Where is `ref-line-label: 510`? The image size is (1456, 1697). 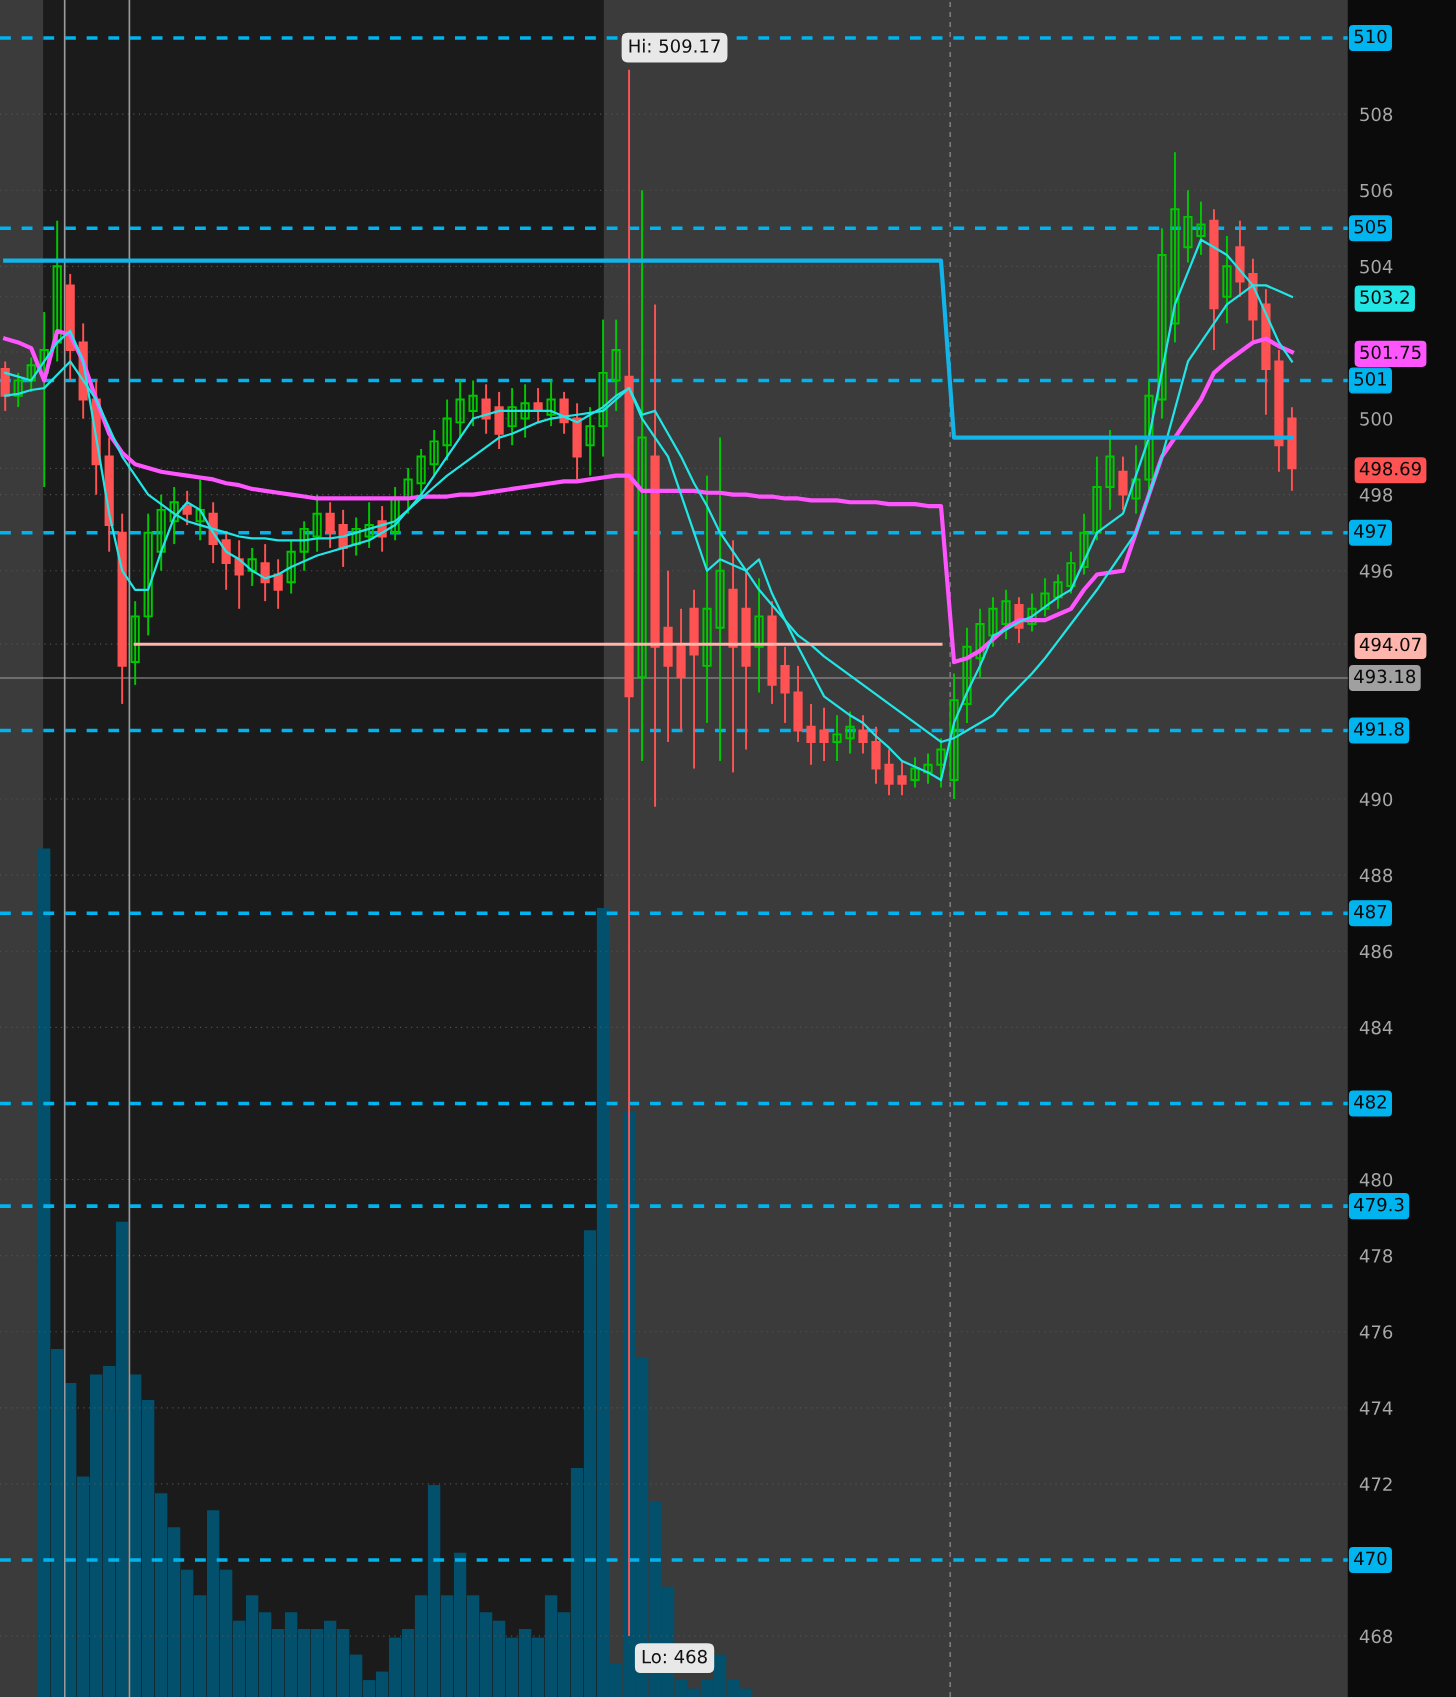 ref-line-label: 510 is located at coordinates (1370, 36).